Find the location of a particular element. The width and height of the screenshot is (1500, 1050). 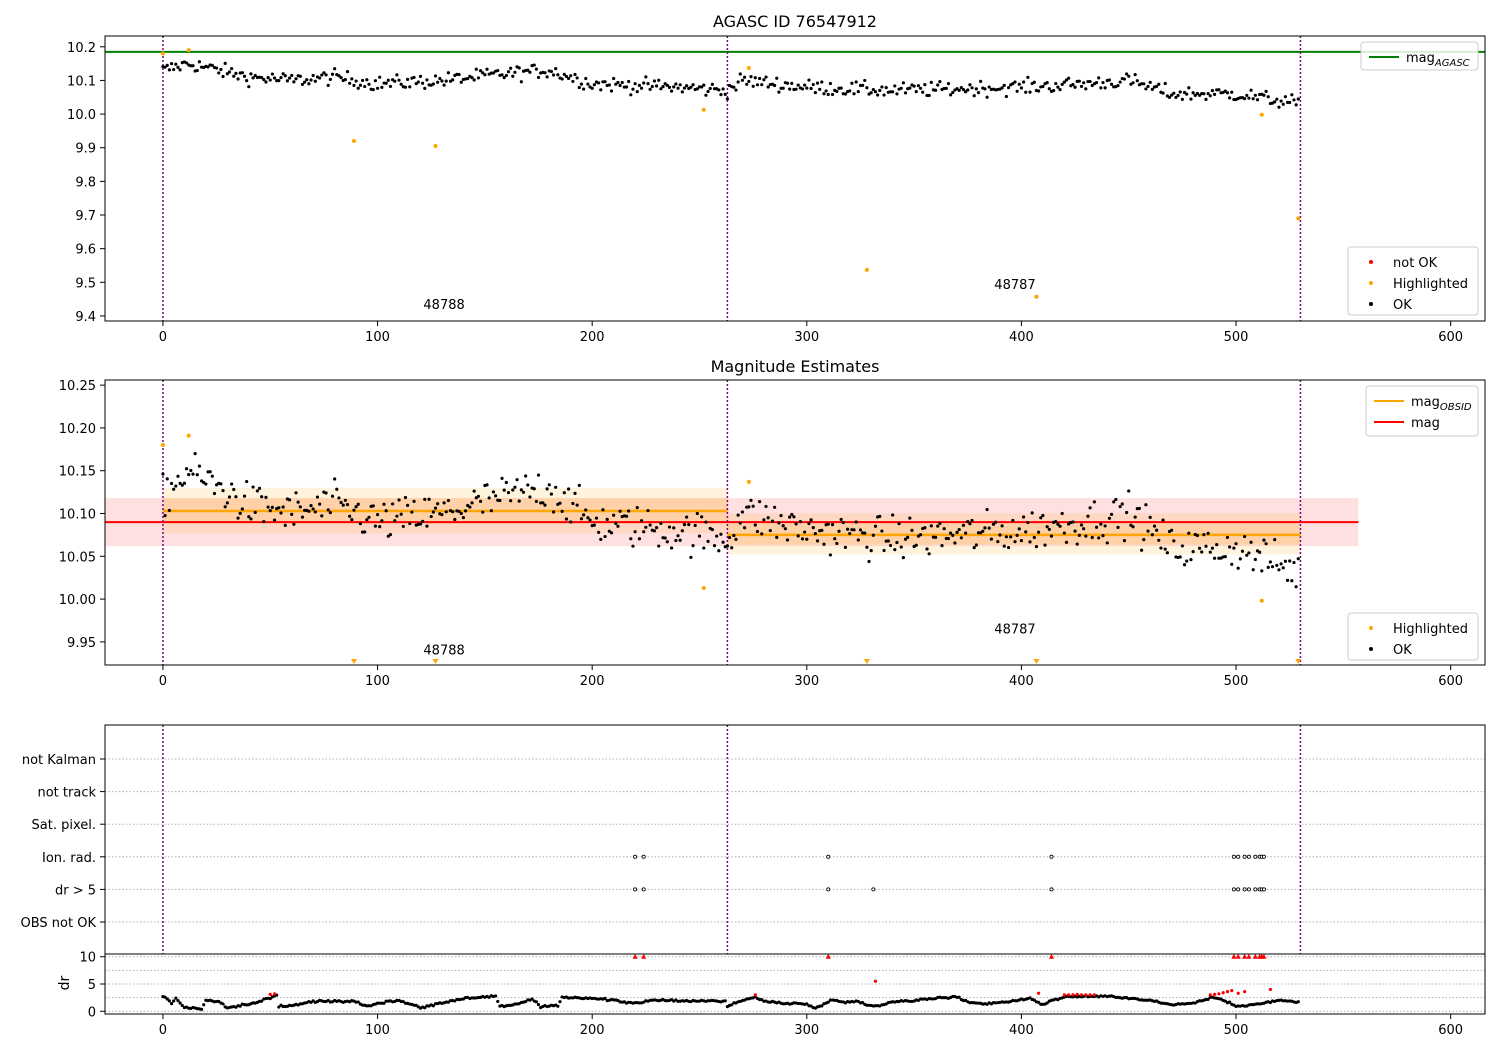

agasc-legend-bottom-label: OK is located at coordinates (1402, 305).